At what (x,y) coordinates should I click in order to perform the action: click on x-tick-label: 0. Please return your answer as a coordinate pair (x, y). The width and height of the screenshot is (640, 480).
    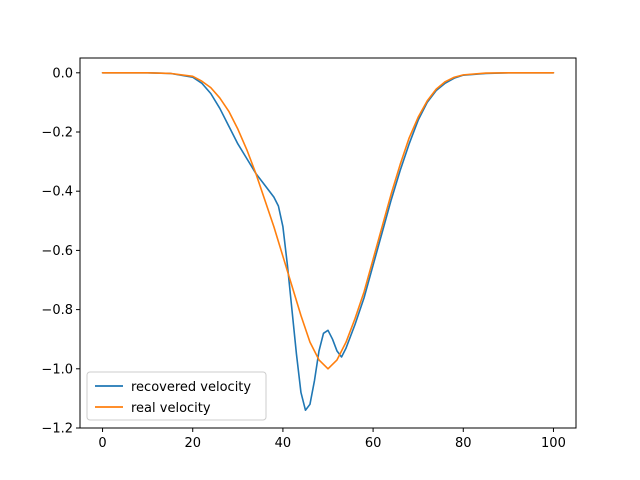
    Looking at the image, I should click on (102, 443).